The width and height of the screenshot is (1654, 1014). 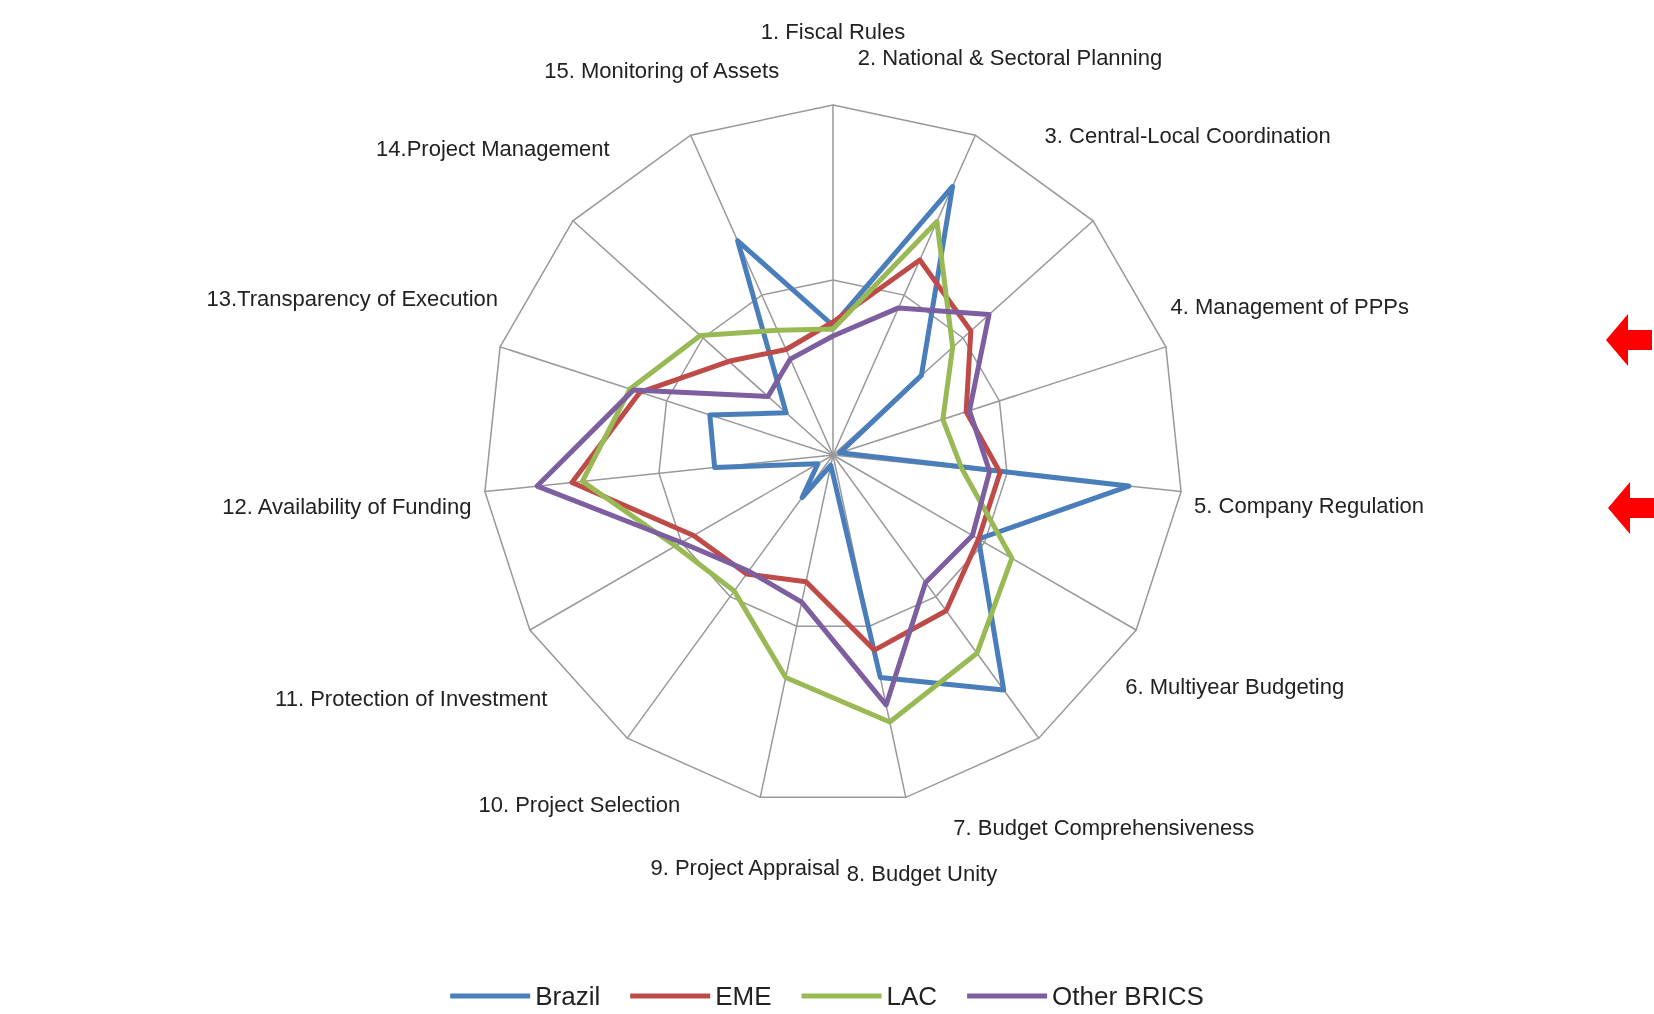 I want to click on legend-label: EME, so click(x=743, y=996).